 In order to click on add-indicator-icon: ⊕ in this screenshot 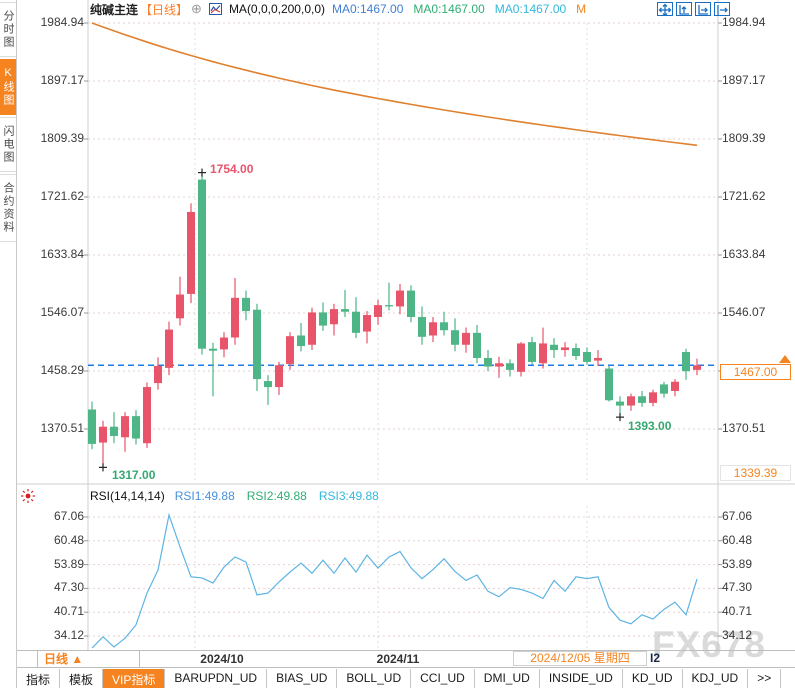, I will do `click(196, 8)`.